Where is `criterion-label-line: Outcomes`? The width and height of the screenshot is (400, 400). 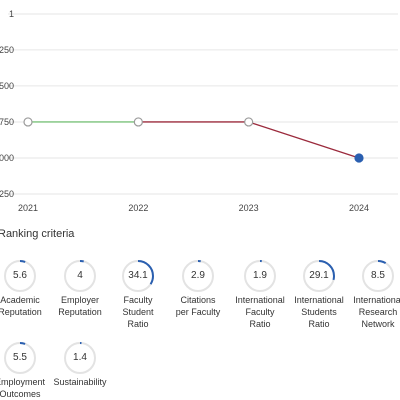 criterion-label-line: Outcomes is located at coordinates (20, 394).